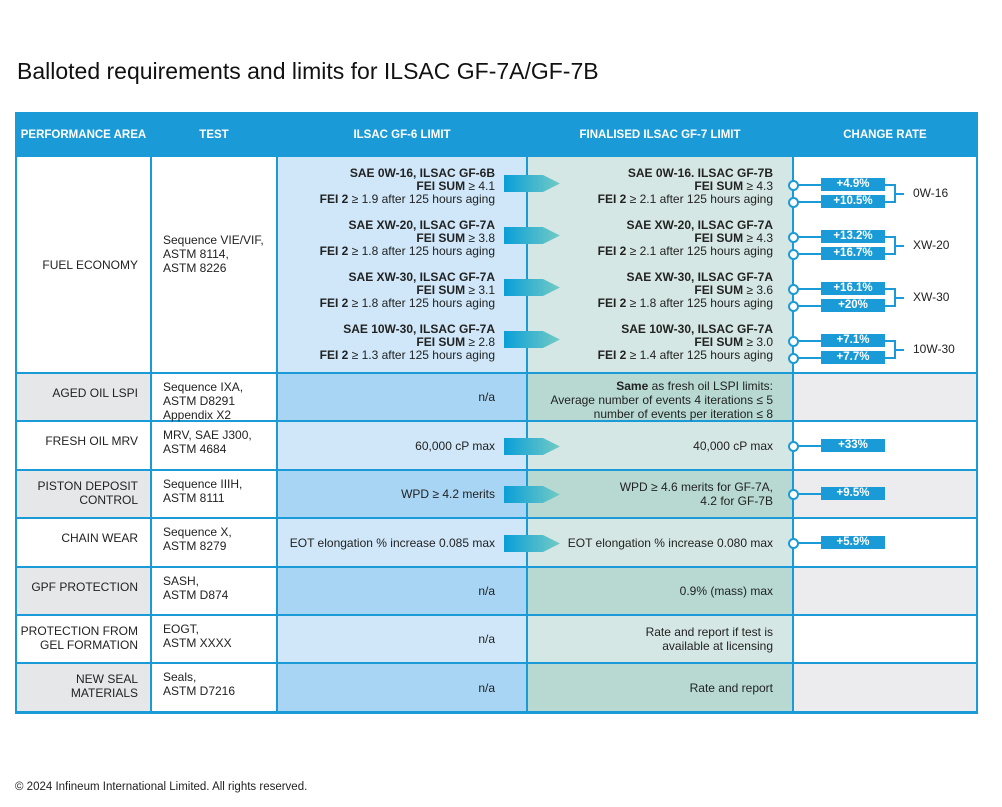  What do you see at coordinates (697, 329) in the screenshot?
I see `grade-heading: SAE 10W-30, ILSAC GF-7A` at bounding box center [697, 329].